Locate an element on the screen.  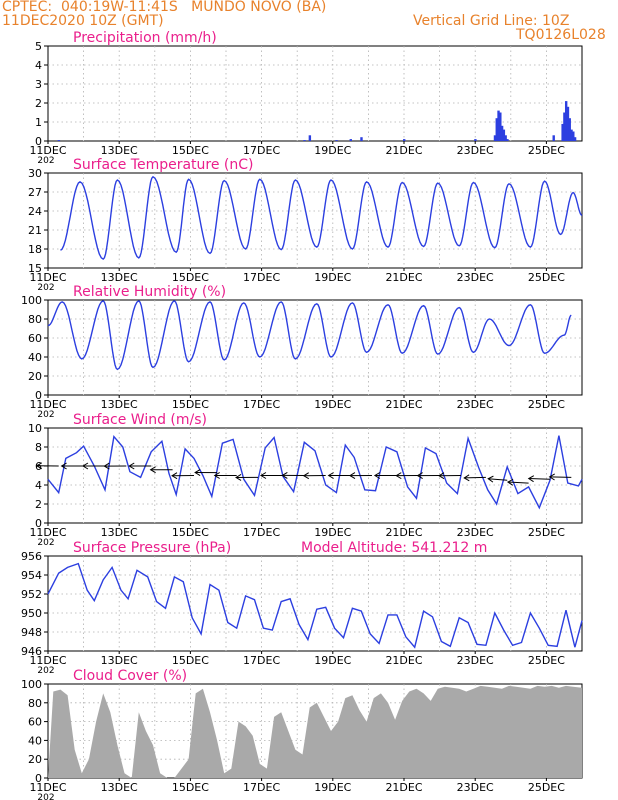
header-grid-line: Vertical Grid Line: 10Z is located at coordinates (491, 21).